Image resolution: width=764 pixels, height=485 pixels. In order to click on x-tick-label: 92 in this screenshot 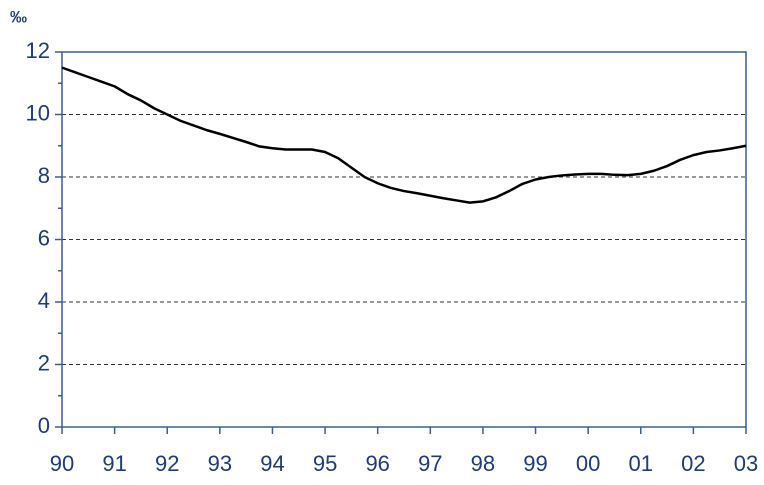, I will do `click(167, 463)`.